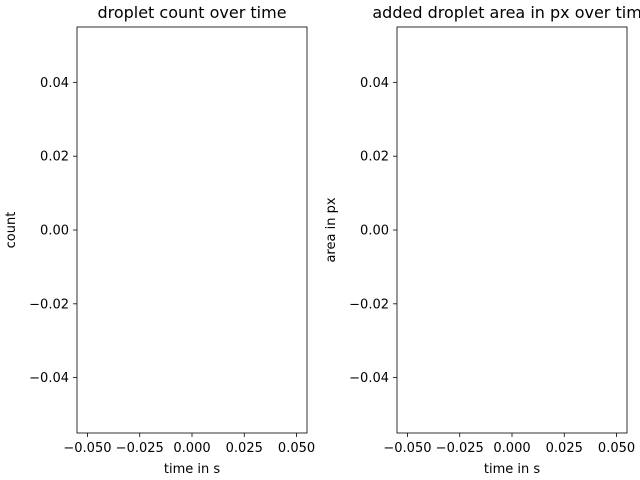 This screenshot has width=640, height=480. Describe the element at coordinates (11, 230) in the screenshot. I see `y-axis-label: count` at that location.